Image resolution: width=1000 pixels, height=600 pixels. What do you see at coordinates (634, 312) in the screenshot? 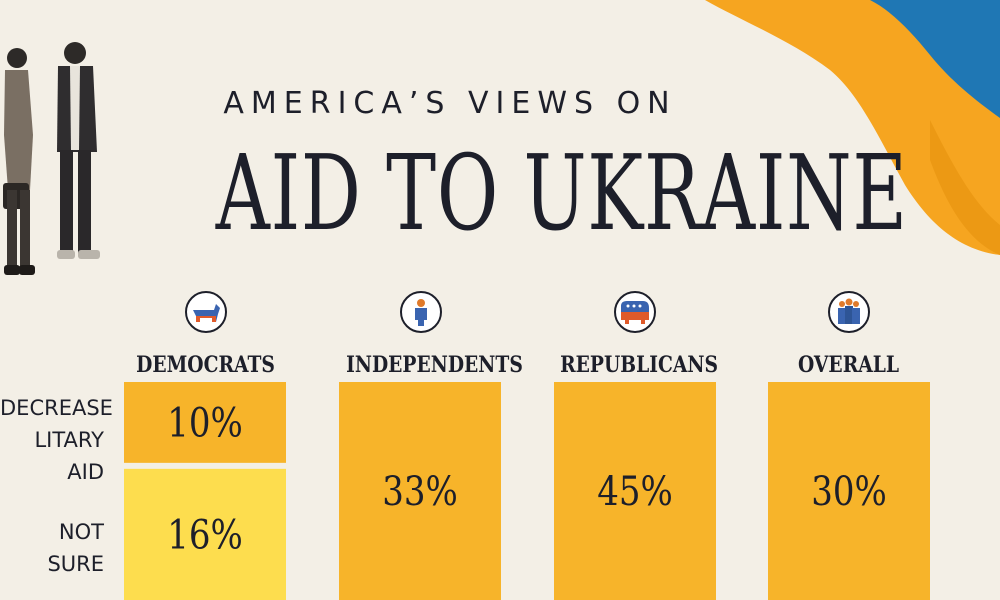
I see `elephant-icon` at bounding box center [634, 312].